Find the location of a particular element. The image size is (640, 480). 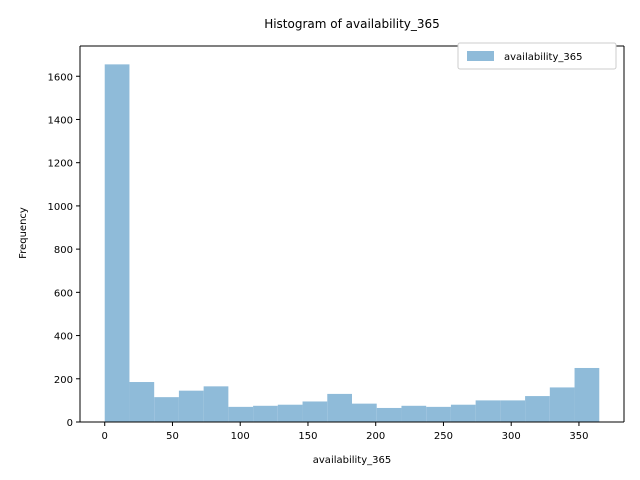

legend-frame is located at coordinates (537, 56).